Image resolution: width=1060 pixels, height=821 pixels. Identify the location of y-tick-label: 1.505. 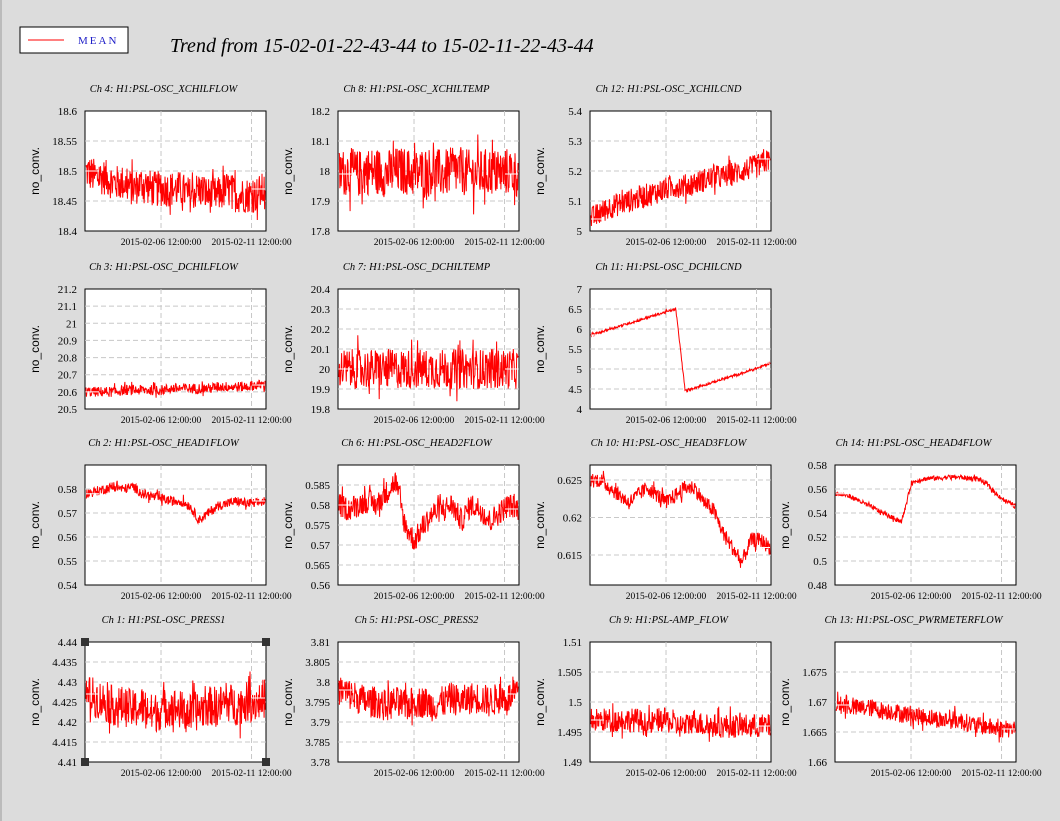
(569, 673).